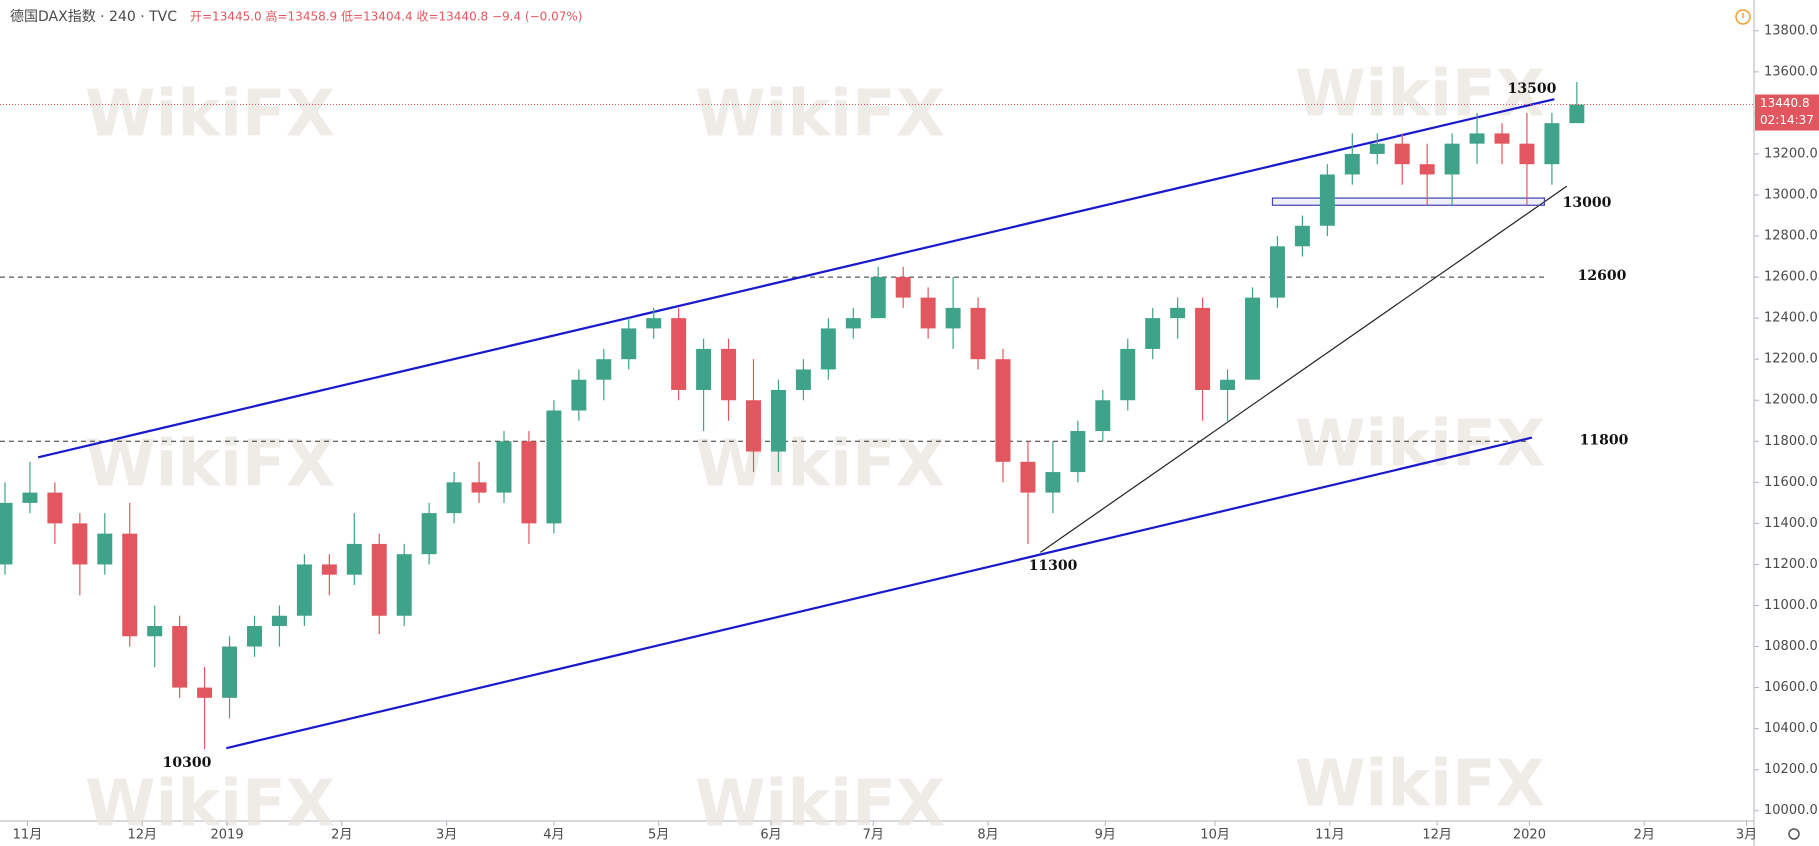 The width and height of the screenshot is (1819, 846). I want to click on last-price-label: 13440.8, so click(1785, 103).